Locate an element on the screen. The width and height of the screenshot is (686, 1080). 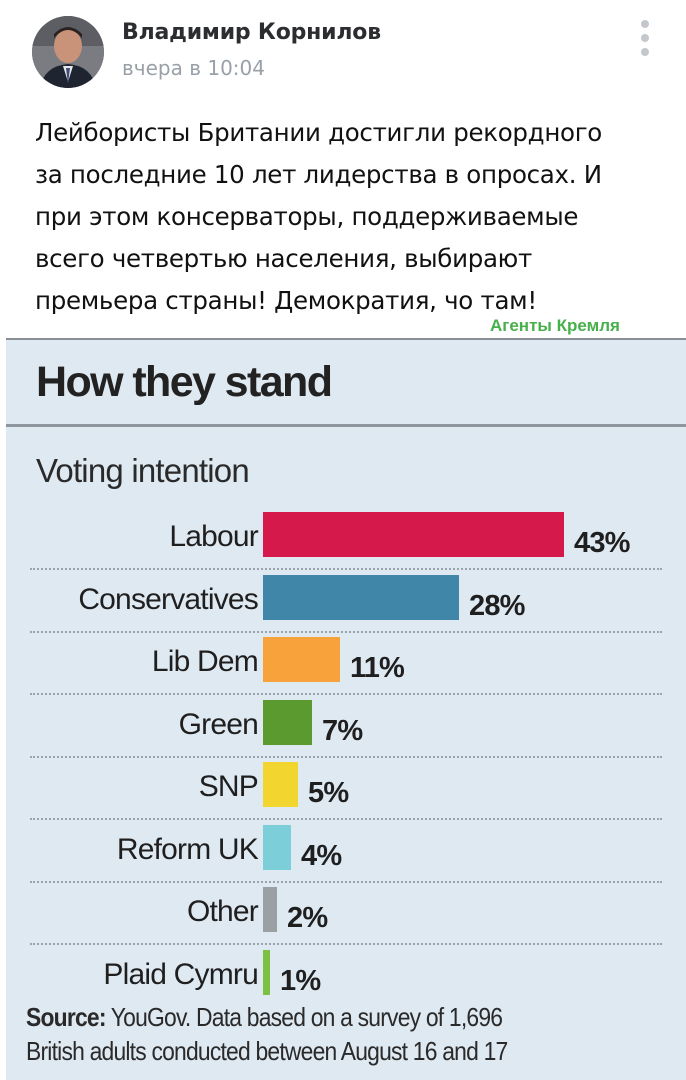
bar-label: Labour is located at coordinates (213, 536).